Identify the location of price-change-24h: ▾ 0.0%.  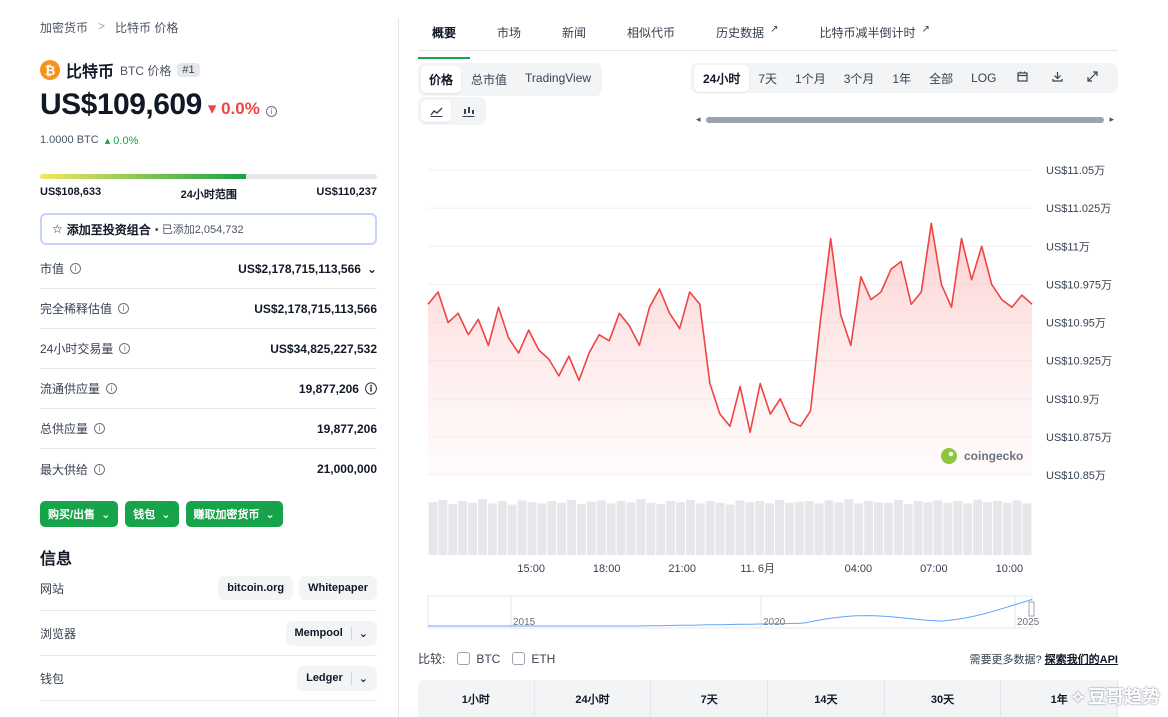
(233, 108).